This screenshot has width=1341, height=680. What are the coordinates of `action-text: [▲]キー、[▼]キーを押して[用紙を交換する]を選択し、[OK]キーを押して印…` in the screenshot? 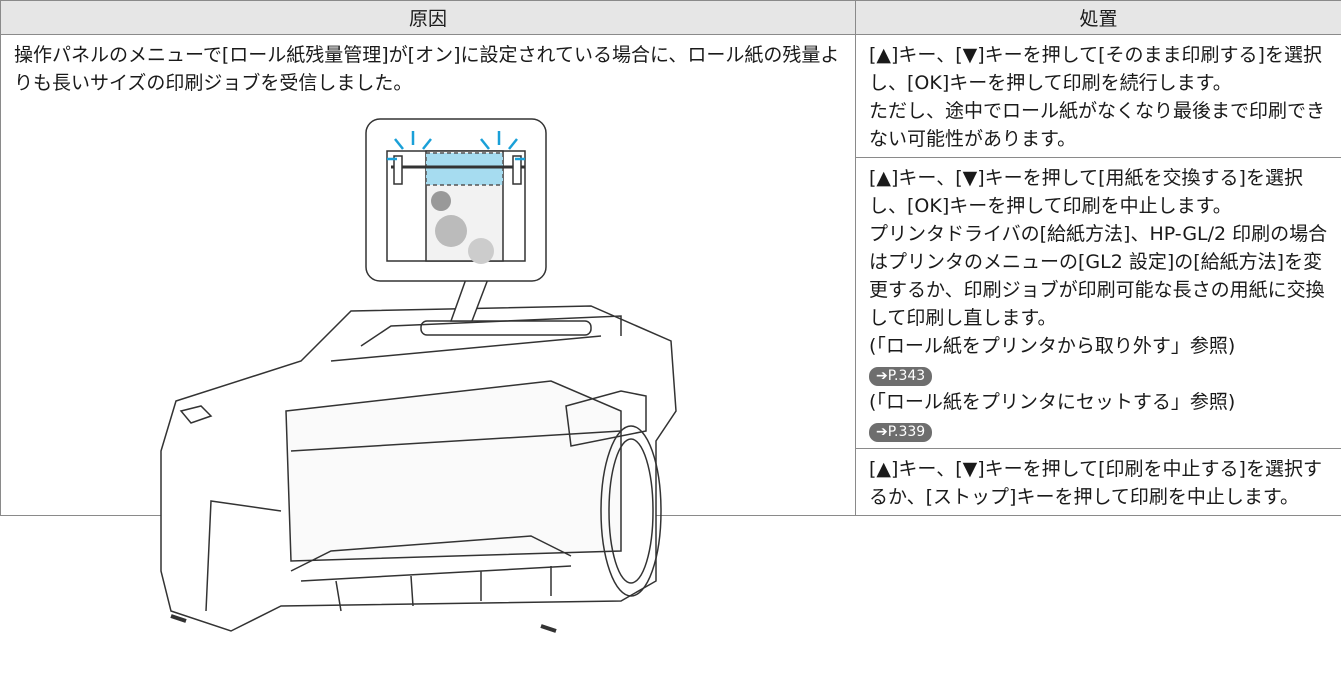 It's located at (1086, 192).